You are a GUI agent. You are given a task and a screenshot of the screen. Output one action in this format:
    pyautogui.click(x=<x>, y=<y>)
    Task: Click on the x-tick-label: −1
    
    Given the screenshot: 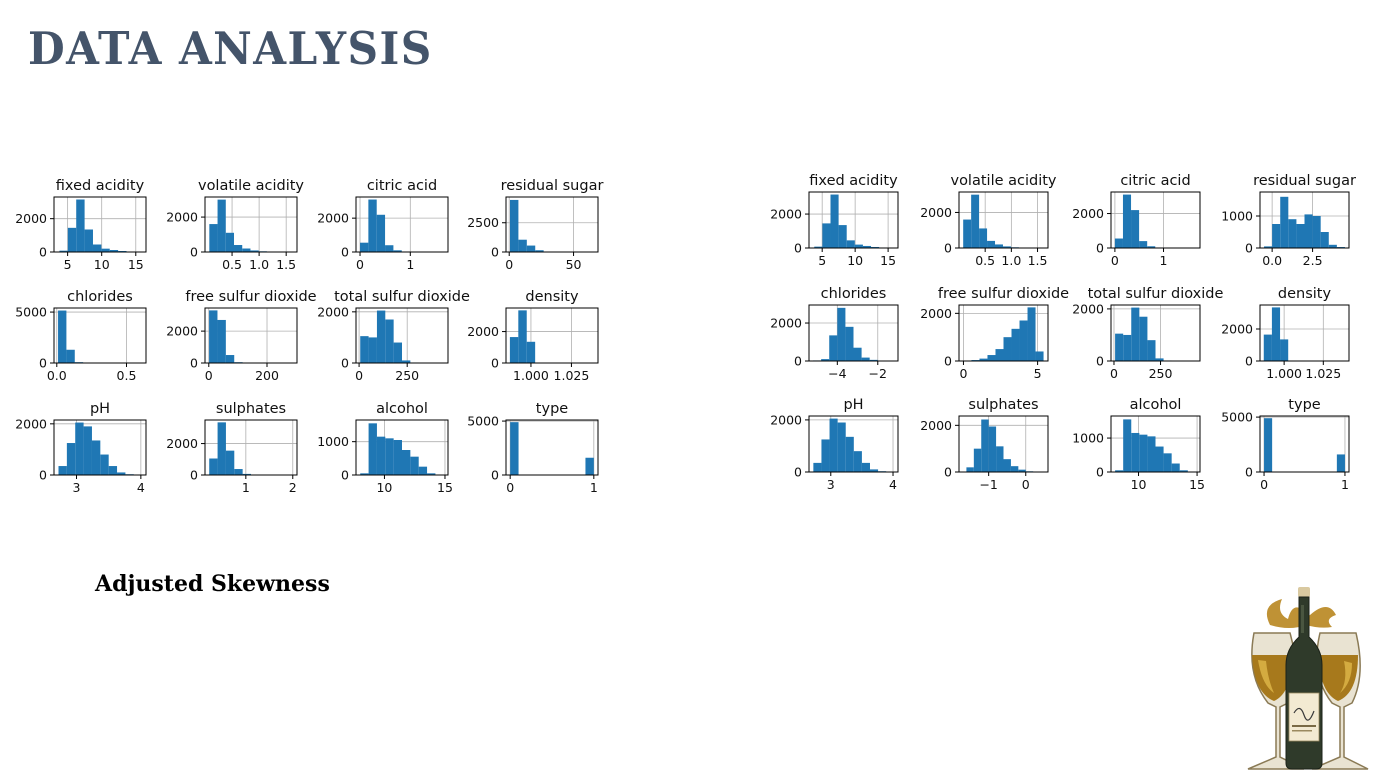 What is the action you would take?
    pyautogui.click(x=988, y=484)
    